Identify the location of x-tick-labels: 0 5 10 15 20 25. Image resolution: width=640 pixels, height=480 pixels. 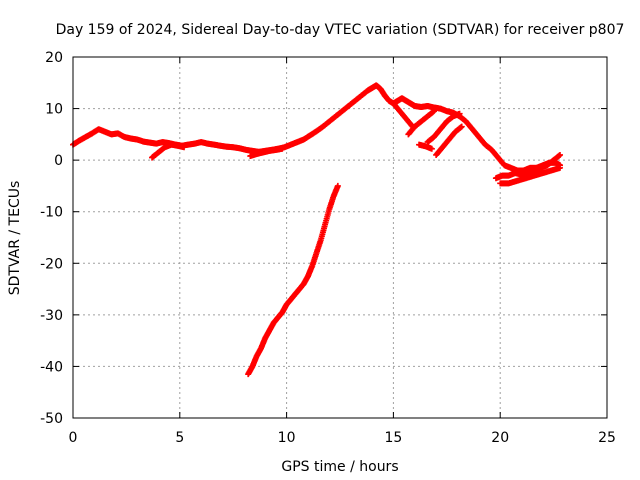
(342, 438).